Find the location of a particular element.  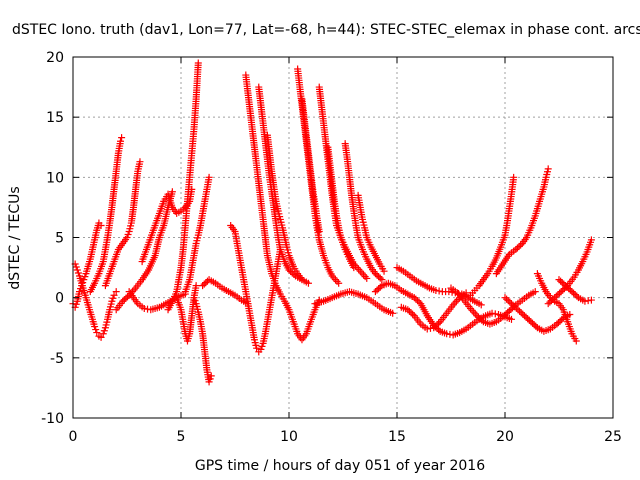

x-axis-label: GPS time / hours of day 051 of year 2016 is located at coordinates (340, 466).